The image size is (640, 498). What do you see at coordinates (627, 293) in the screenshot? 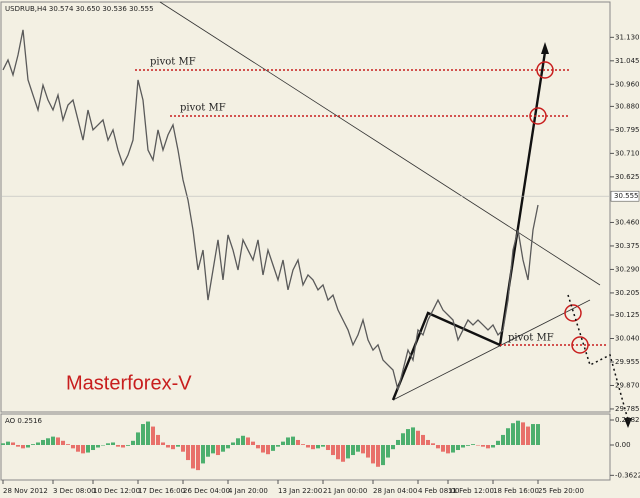
I see `y-tick-label: 30.205` at bounding box center [627, 293].